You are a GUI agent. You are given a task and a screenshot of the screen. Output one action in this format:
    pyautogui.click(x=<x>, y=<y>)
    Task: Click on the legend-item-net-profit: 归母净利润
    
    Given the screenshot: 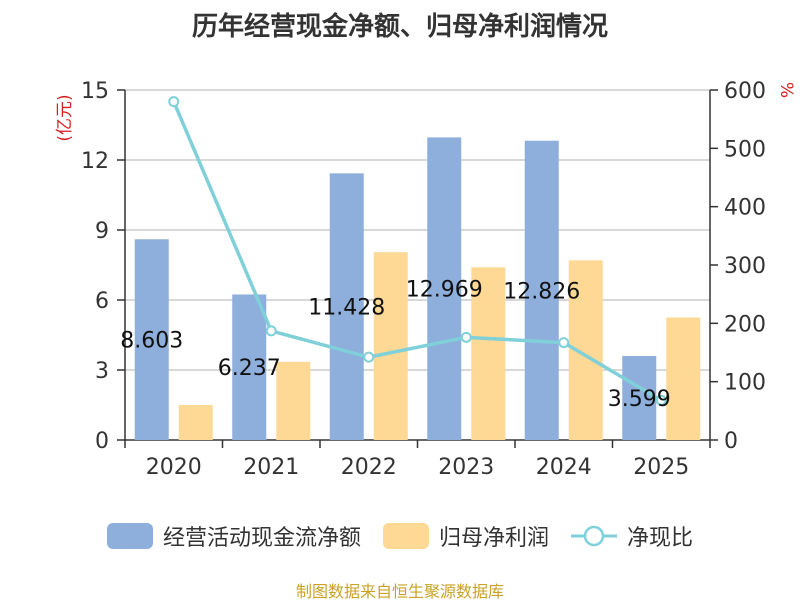 What is the action you would take?
    pyautogui.click(x=465, y=536)
    